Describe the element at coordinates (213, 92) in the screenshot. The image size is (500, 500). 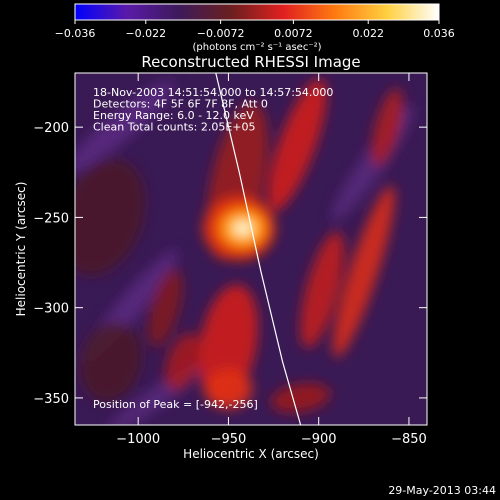
I see `observation-info-line: 18-Nov-2003 14:51:54.000 to 14:57:54.000` at that location.